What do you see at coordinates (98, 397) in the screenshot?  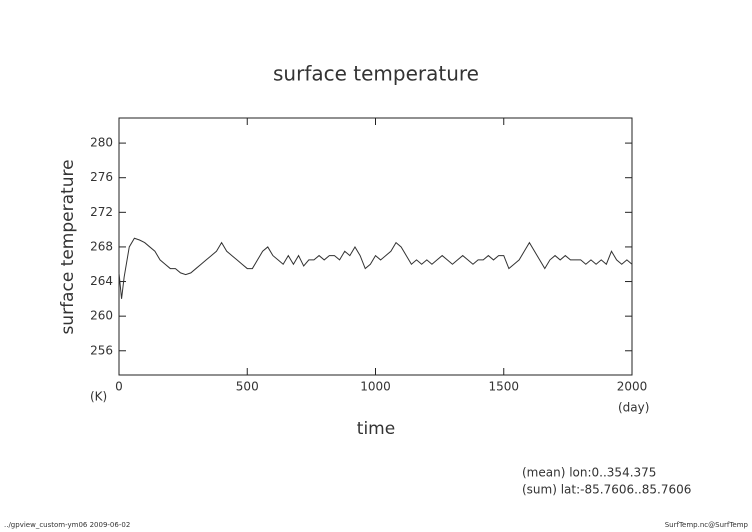 I see `y-unit: (K)` at bounding box center [98, 397].